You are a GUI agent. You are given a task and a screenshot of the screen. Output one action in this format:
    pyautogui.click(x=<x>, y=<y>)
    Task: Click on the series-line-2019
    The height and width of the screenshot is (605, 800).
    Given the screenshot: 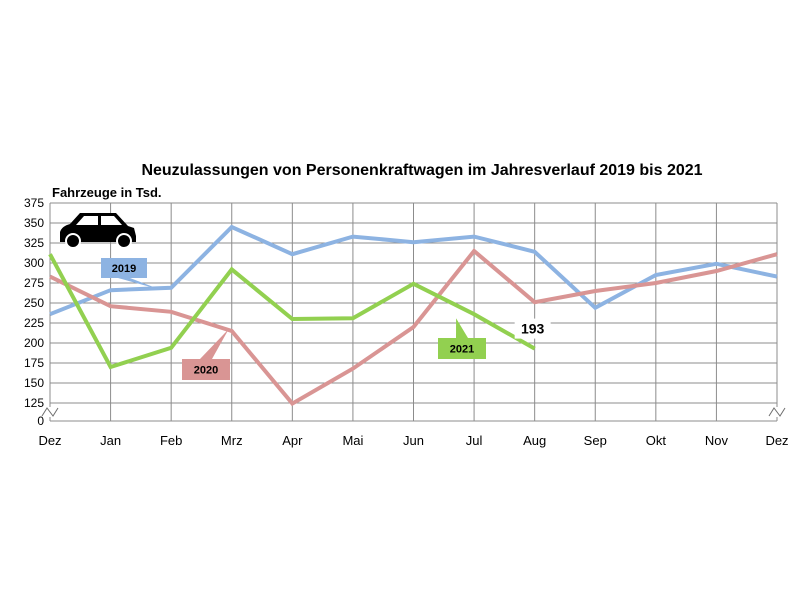 What is the action you would take?
    pyautogui.click(x=413, y=270)
    